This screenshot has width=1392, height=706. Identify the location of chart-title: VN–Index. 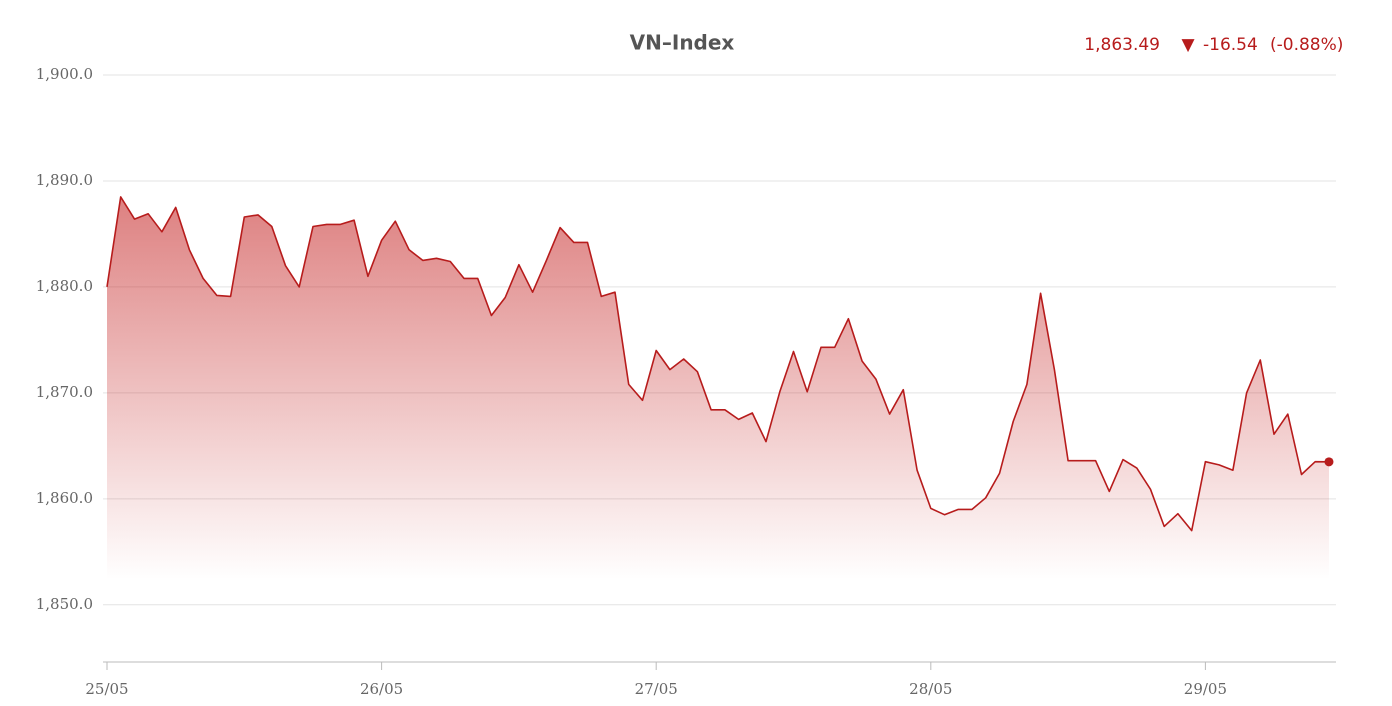
(682, 43).